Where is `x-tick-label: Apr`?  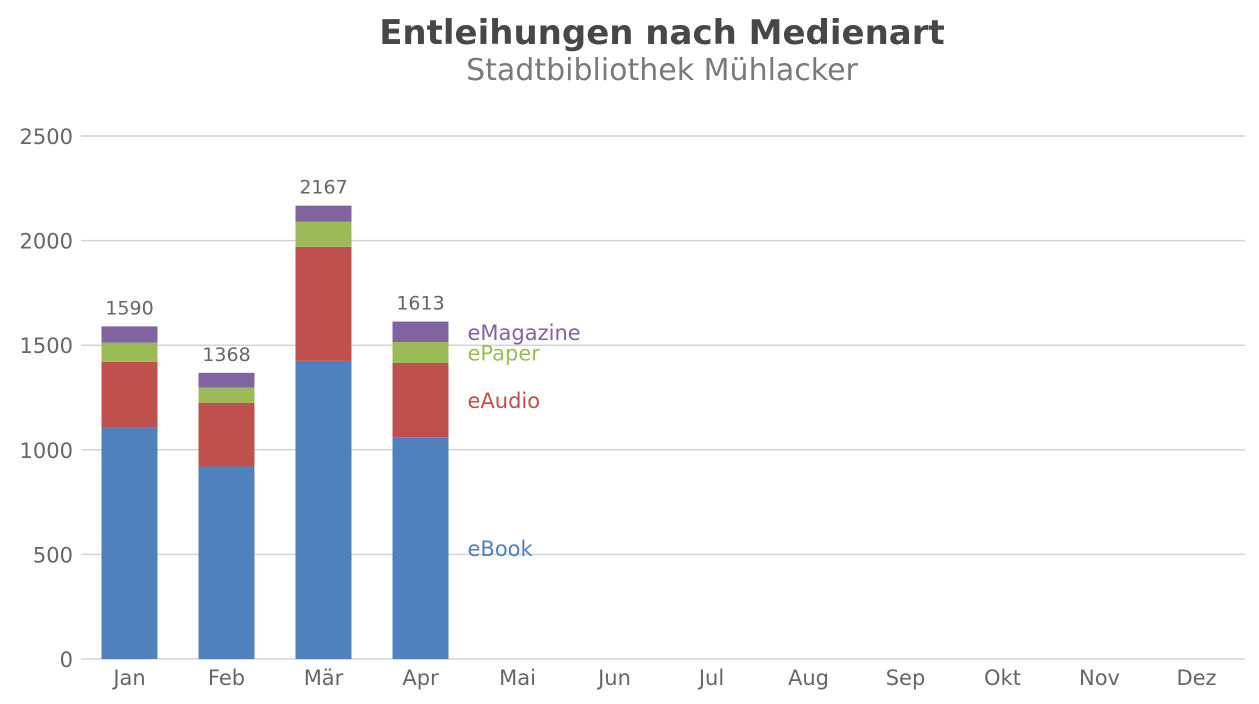 x-tick-label: Apr is located at coordinates (420, 678).